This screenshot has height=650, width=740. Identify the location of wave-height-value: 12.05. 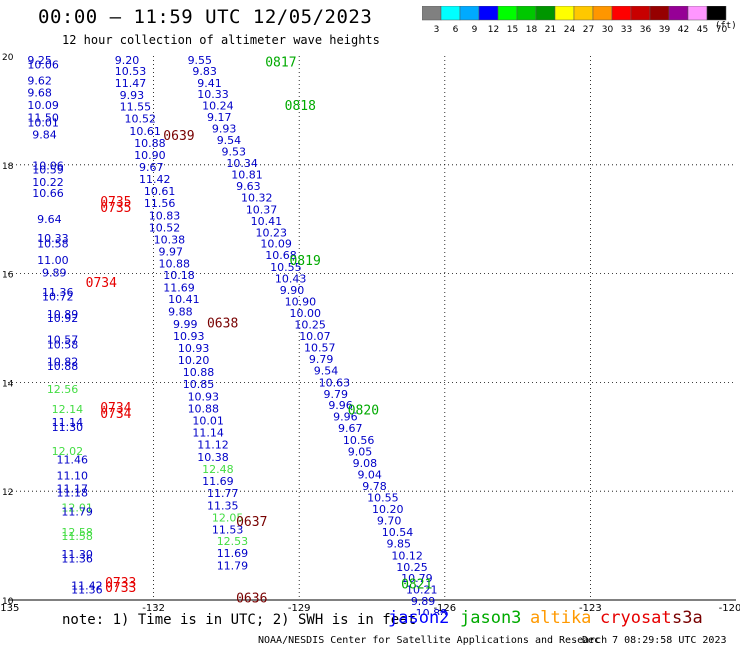
(228, 517).